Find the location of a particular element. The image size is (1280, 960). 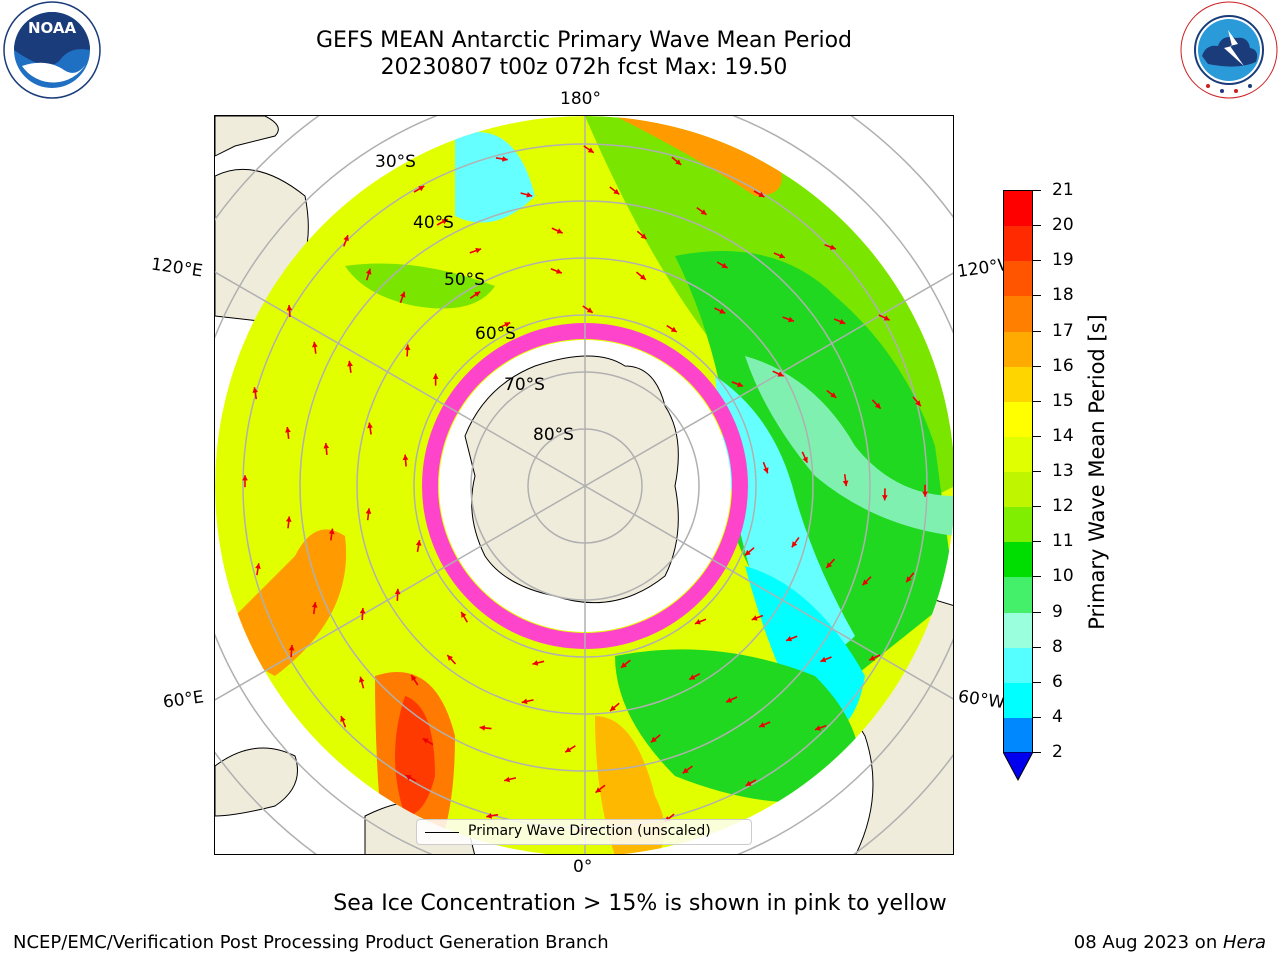

colorbar-tick-label: 19 is located at coordinates (1063, 260).